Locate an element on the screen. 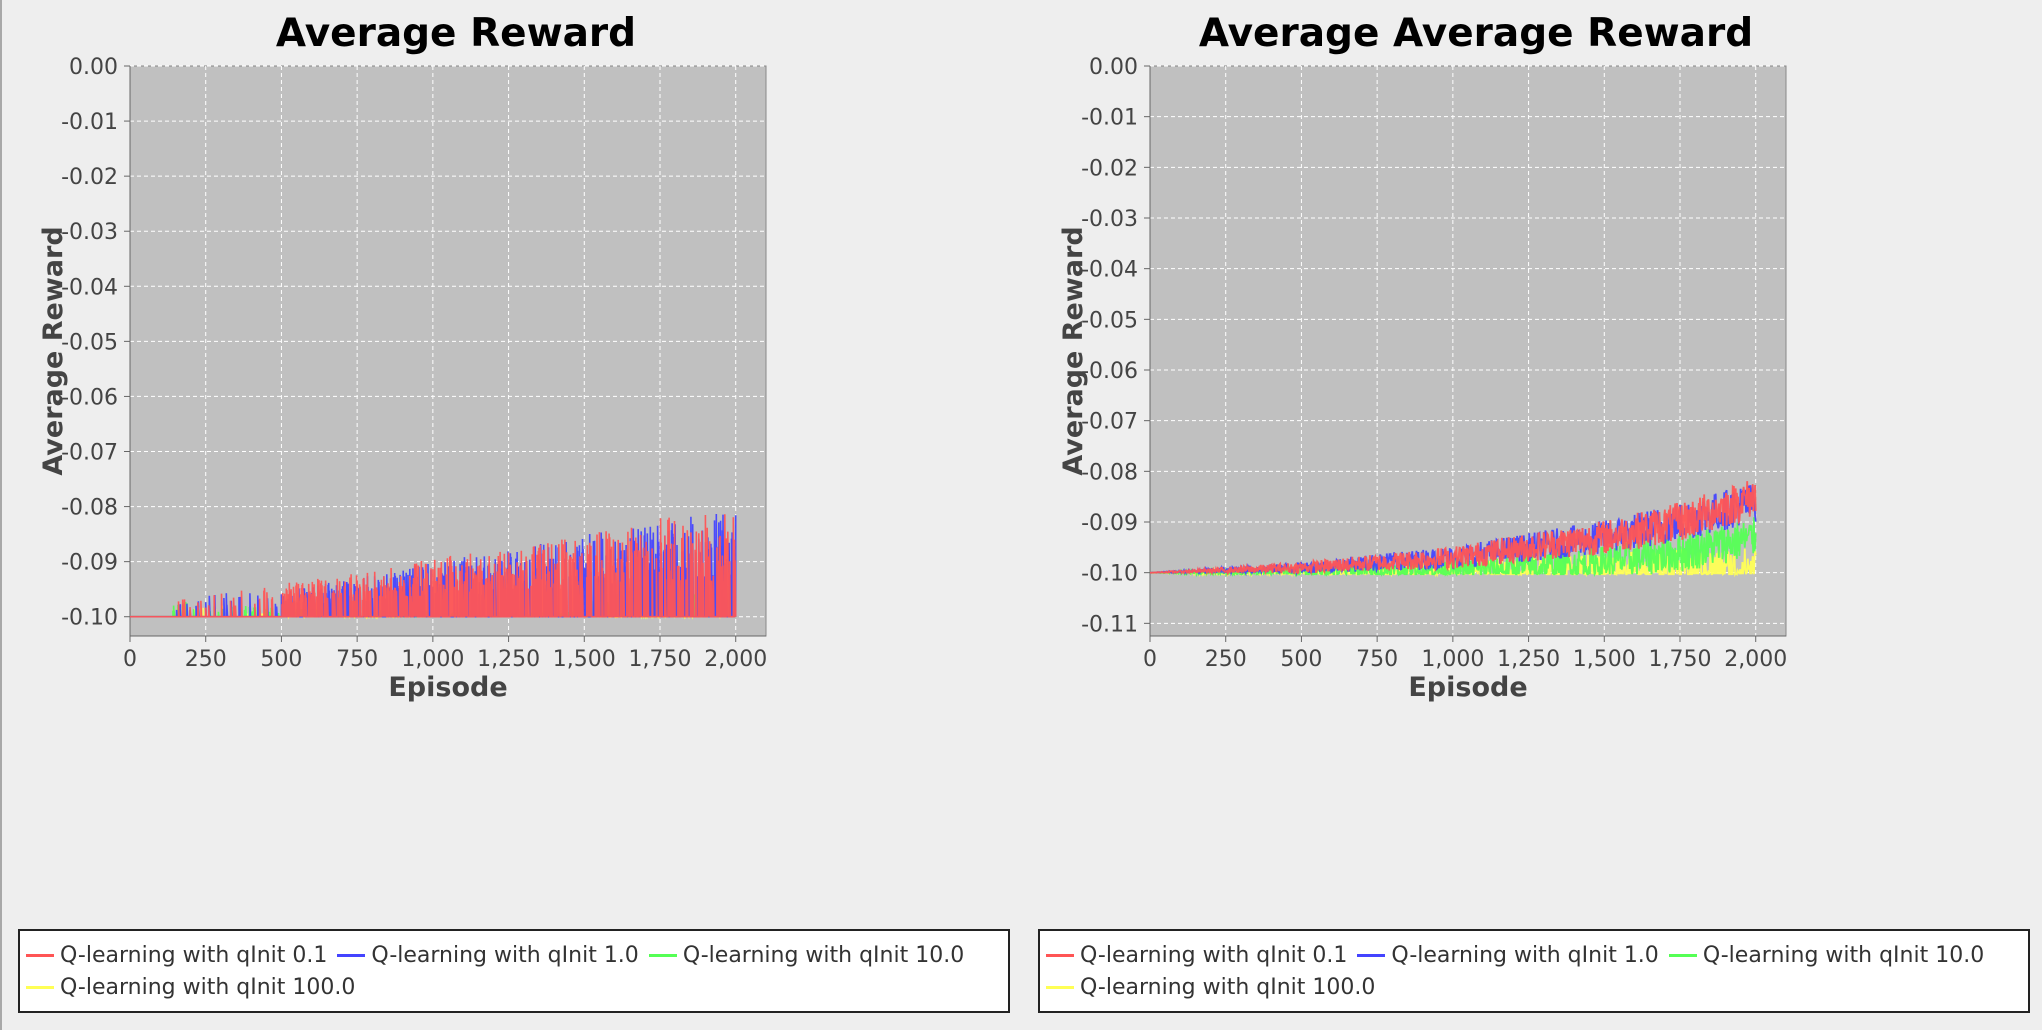  chart-title: Average Average Reward is located at coordinates (1476, 33).